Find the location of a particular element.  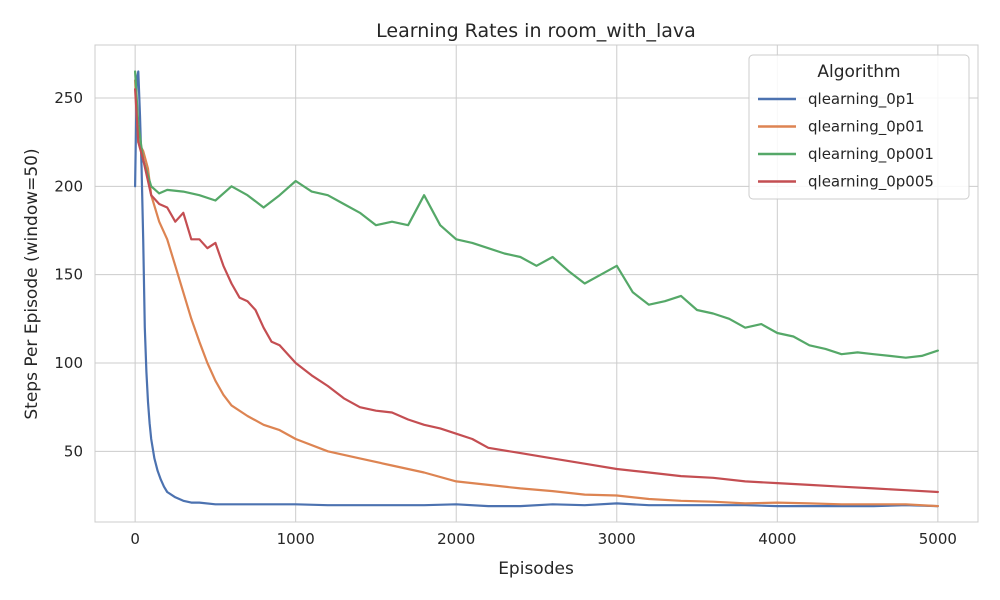

legend-label-qlearning_0p01: qlearning_0p01 is located at coordinates (866, 127).